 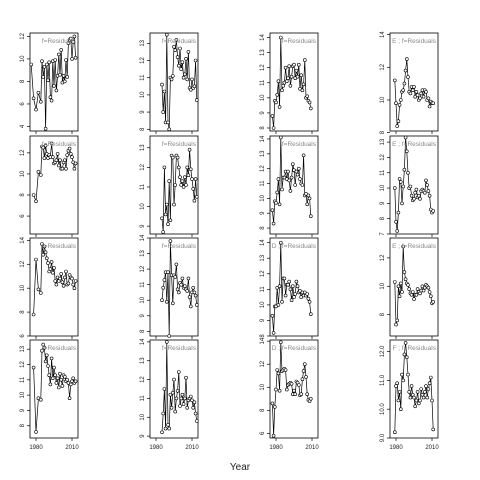 I want to click on y-tick-label: 12.0, so click(x=383, y=351).